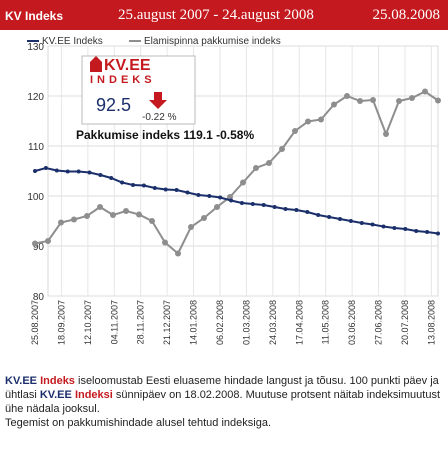  Describe the element at coordinates (431, 322) in the screenshot. I see `x-tick-label: 13.08.2008` at that location.